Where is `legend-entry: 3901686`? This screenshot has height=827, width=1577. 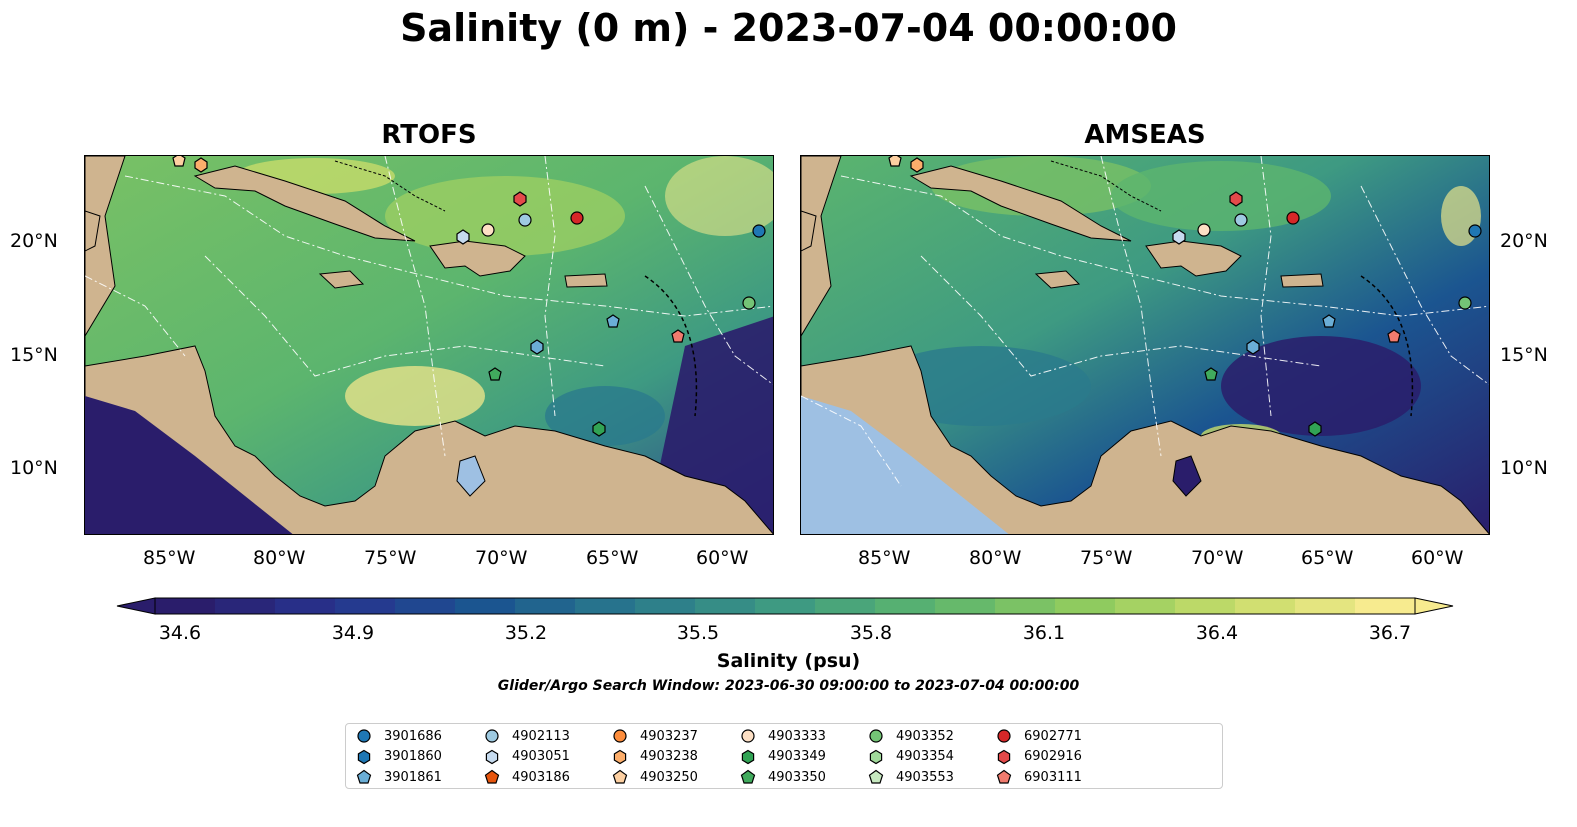
legend-entry: 3901686 is located at coordinates (399, 736).